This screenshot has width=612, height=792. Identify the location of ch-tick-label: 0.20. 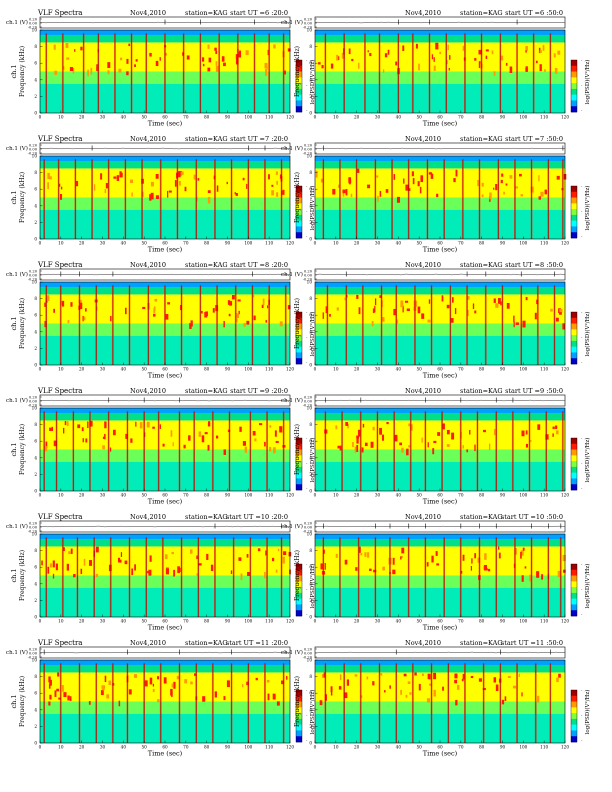
(33, 398).